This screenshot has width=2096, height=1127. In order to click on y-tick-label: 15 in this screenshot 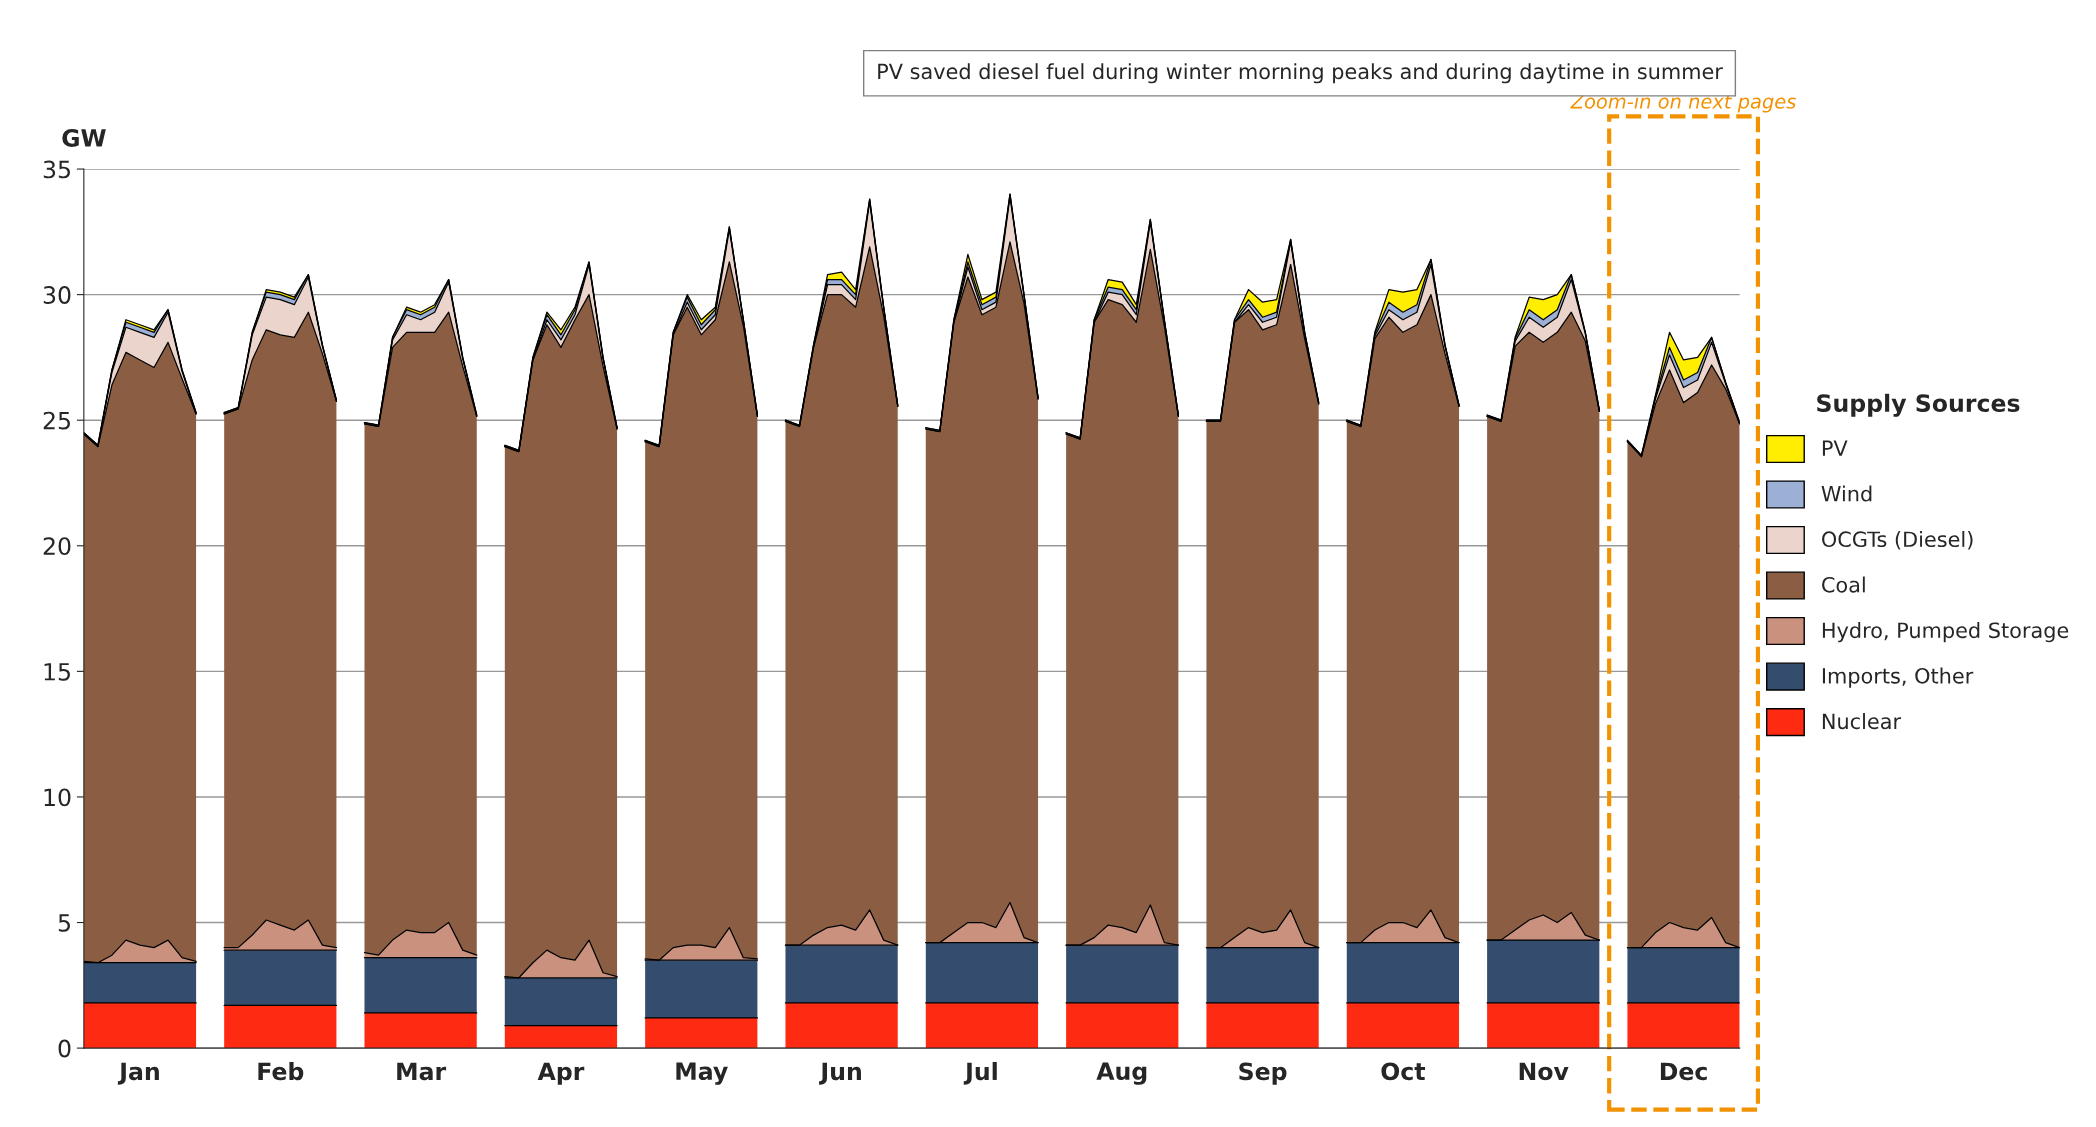, I will do `click(57, 672)`.